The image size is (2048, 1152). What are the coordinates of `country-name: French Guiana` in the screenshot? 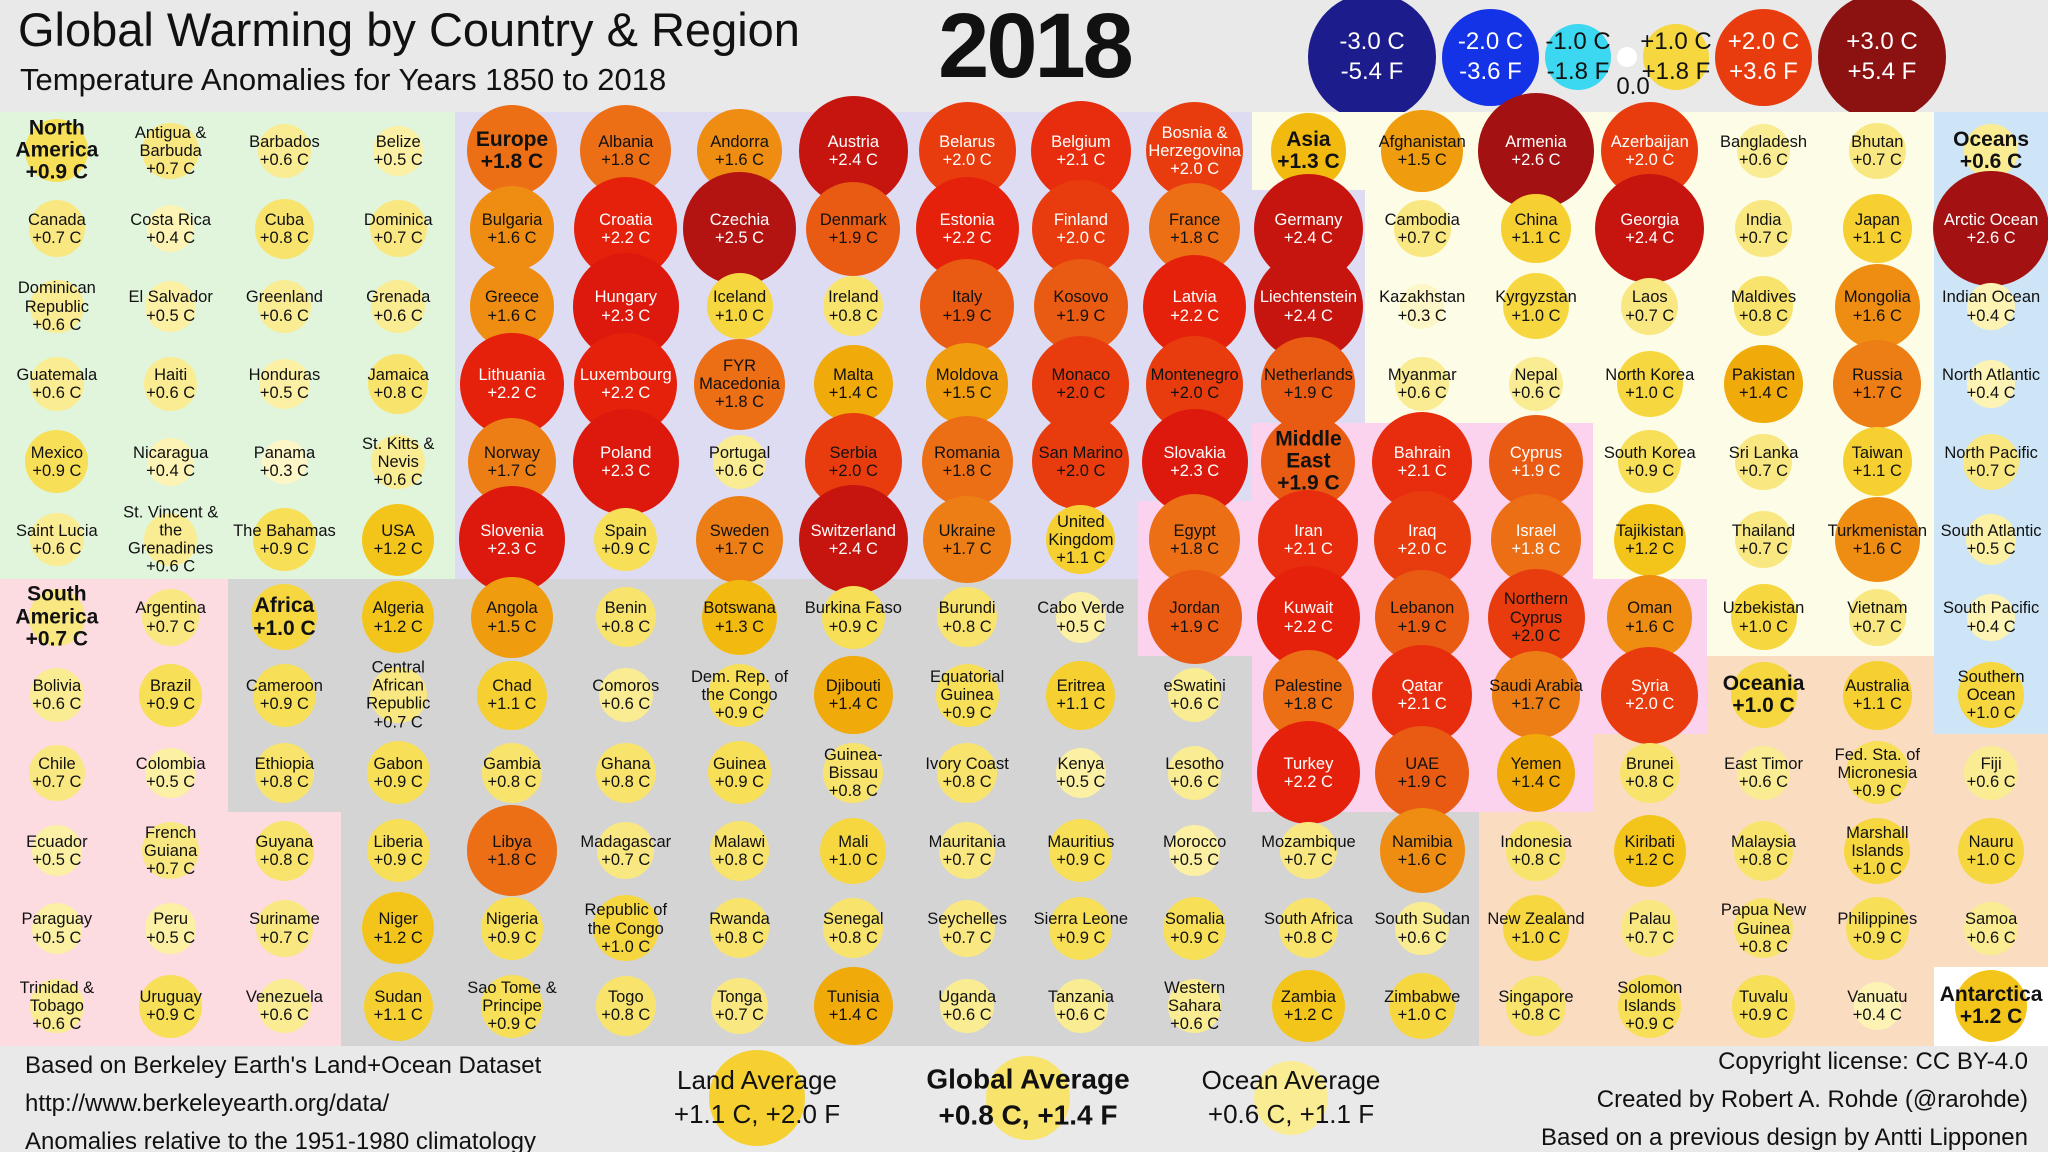 It's located at (171, 841).